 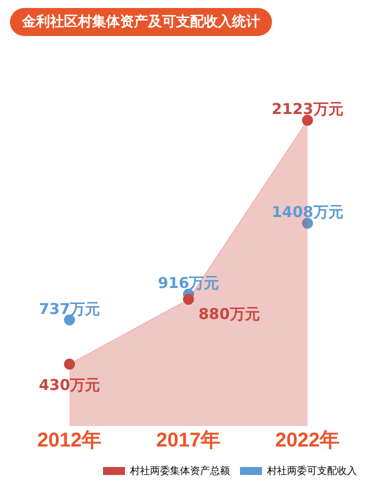 What do you see at coordinates (188, 441) in the screenshot?
I see `x-tick-label: 2017年` at bounding box center [188, 441].